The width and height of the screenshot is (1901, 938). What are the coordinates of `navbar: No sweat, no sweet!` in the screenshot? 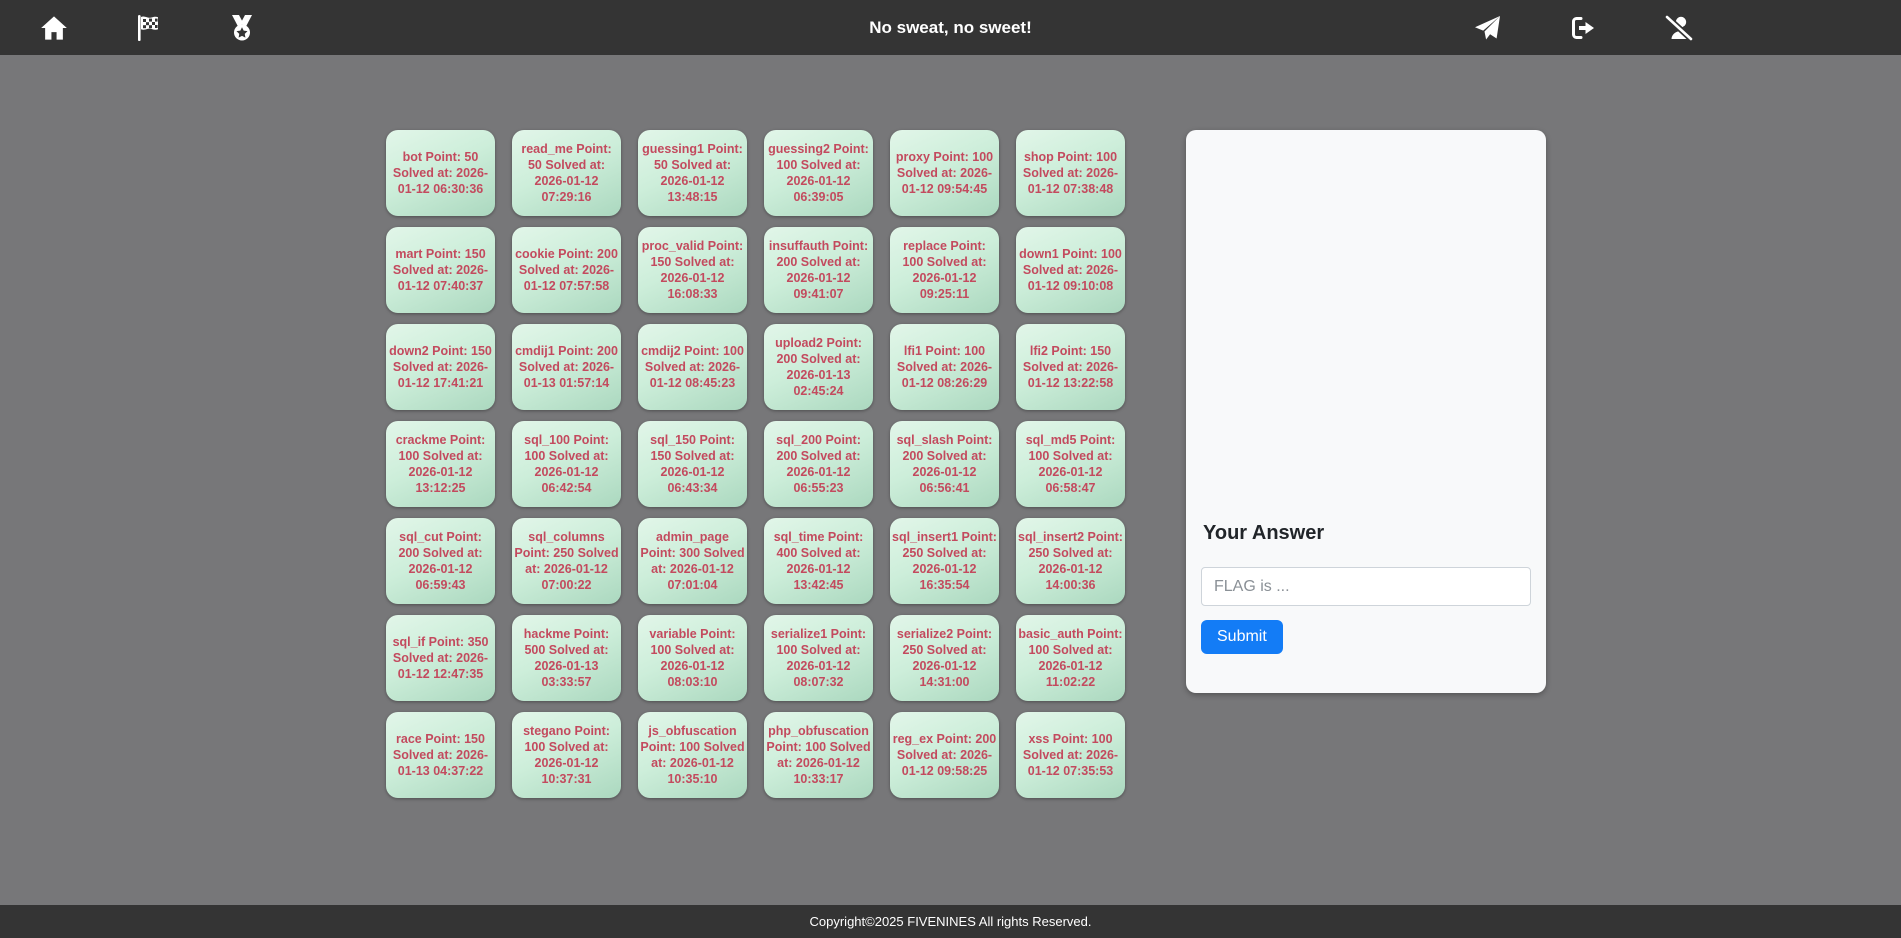 It's located at (950, 27).